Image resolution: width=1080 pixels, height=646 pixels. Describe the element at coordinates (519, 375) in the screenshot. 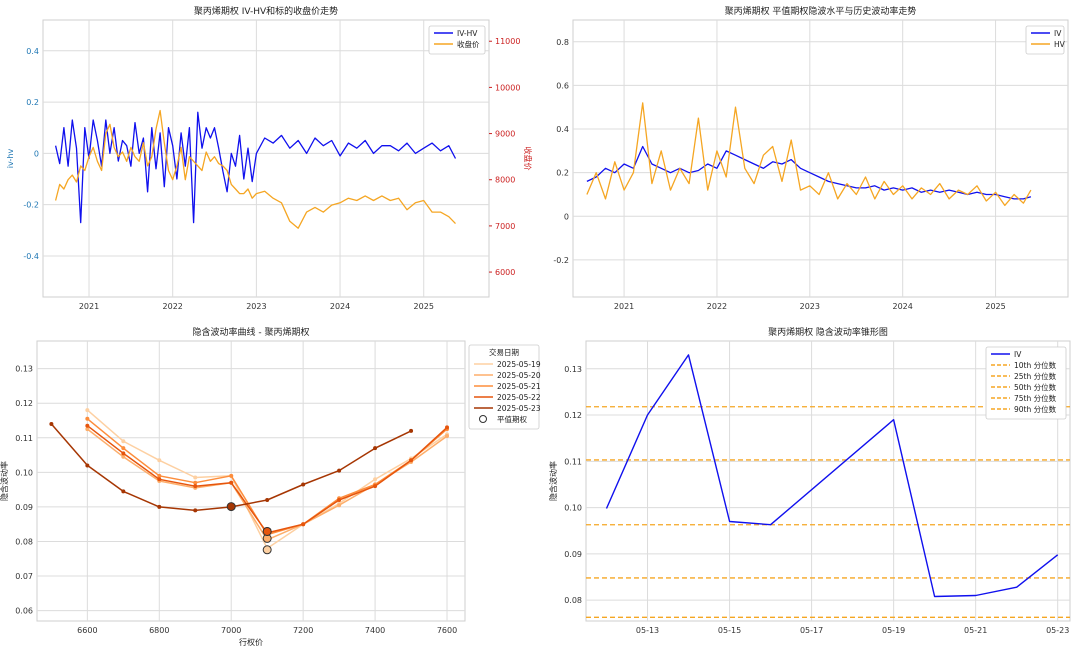

I see `legend-label: 2025-05-20` at that location.